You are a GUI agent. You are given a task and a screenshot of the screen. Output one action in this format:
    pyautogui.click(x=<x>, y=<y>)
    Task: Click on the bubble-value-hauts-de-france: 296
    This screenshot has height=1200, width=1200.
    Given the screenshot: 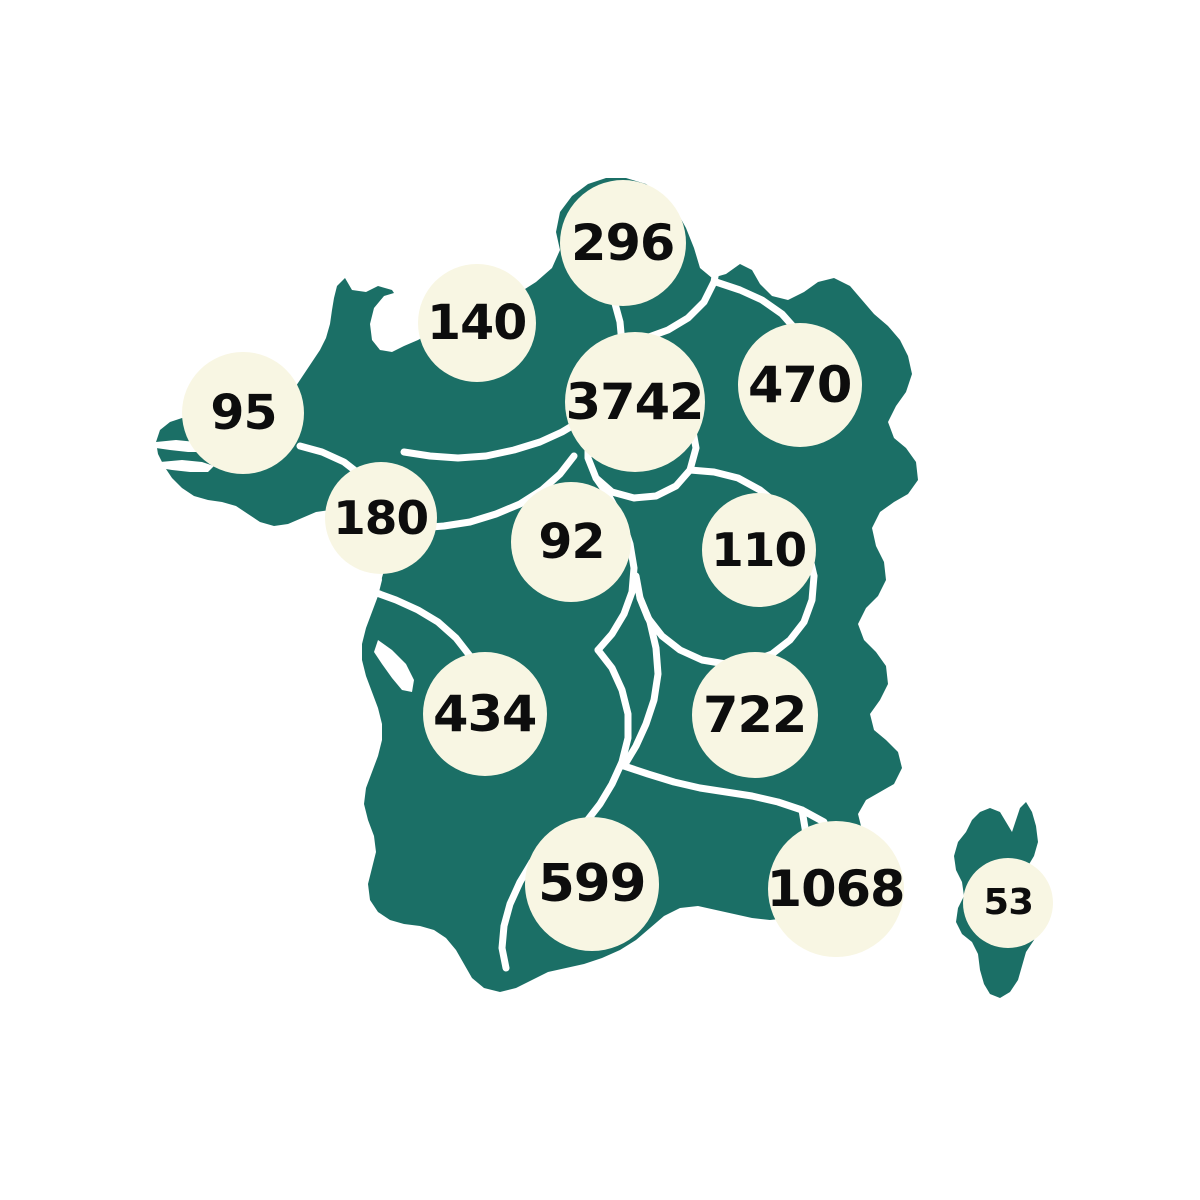 What is the action you would take?
    pyautogui.click(x=623, y=243)
    